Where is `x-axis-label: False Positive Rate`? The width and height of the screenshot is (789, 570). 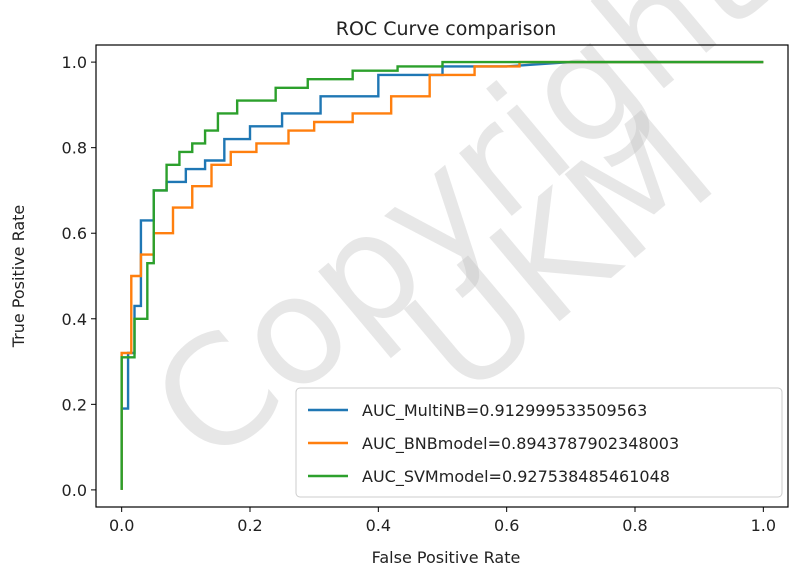 x-axis-label: False Positive Rate is located at coordinates (446, 557).